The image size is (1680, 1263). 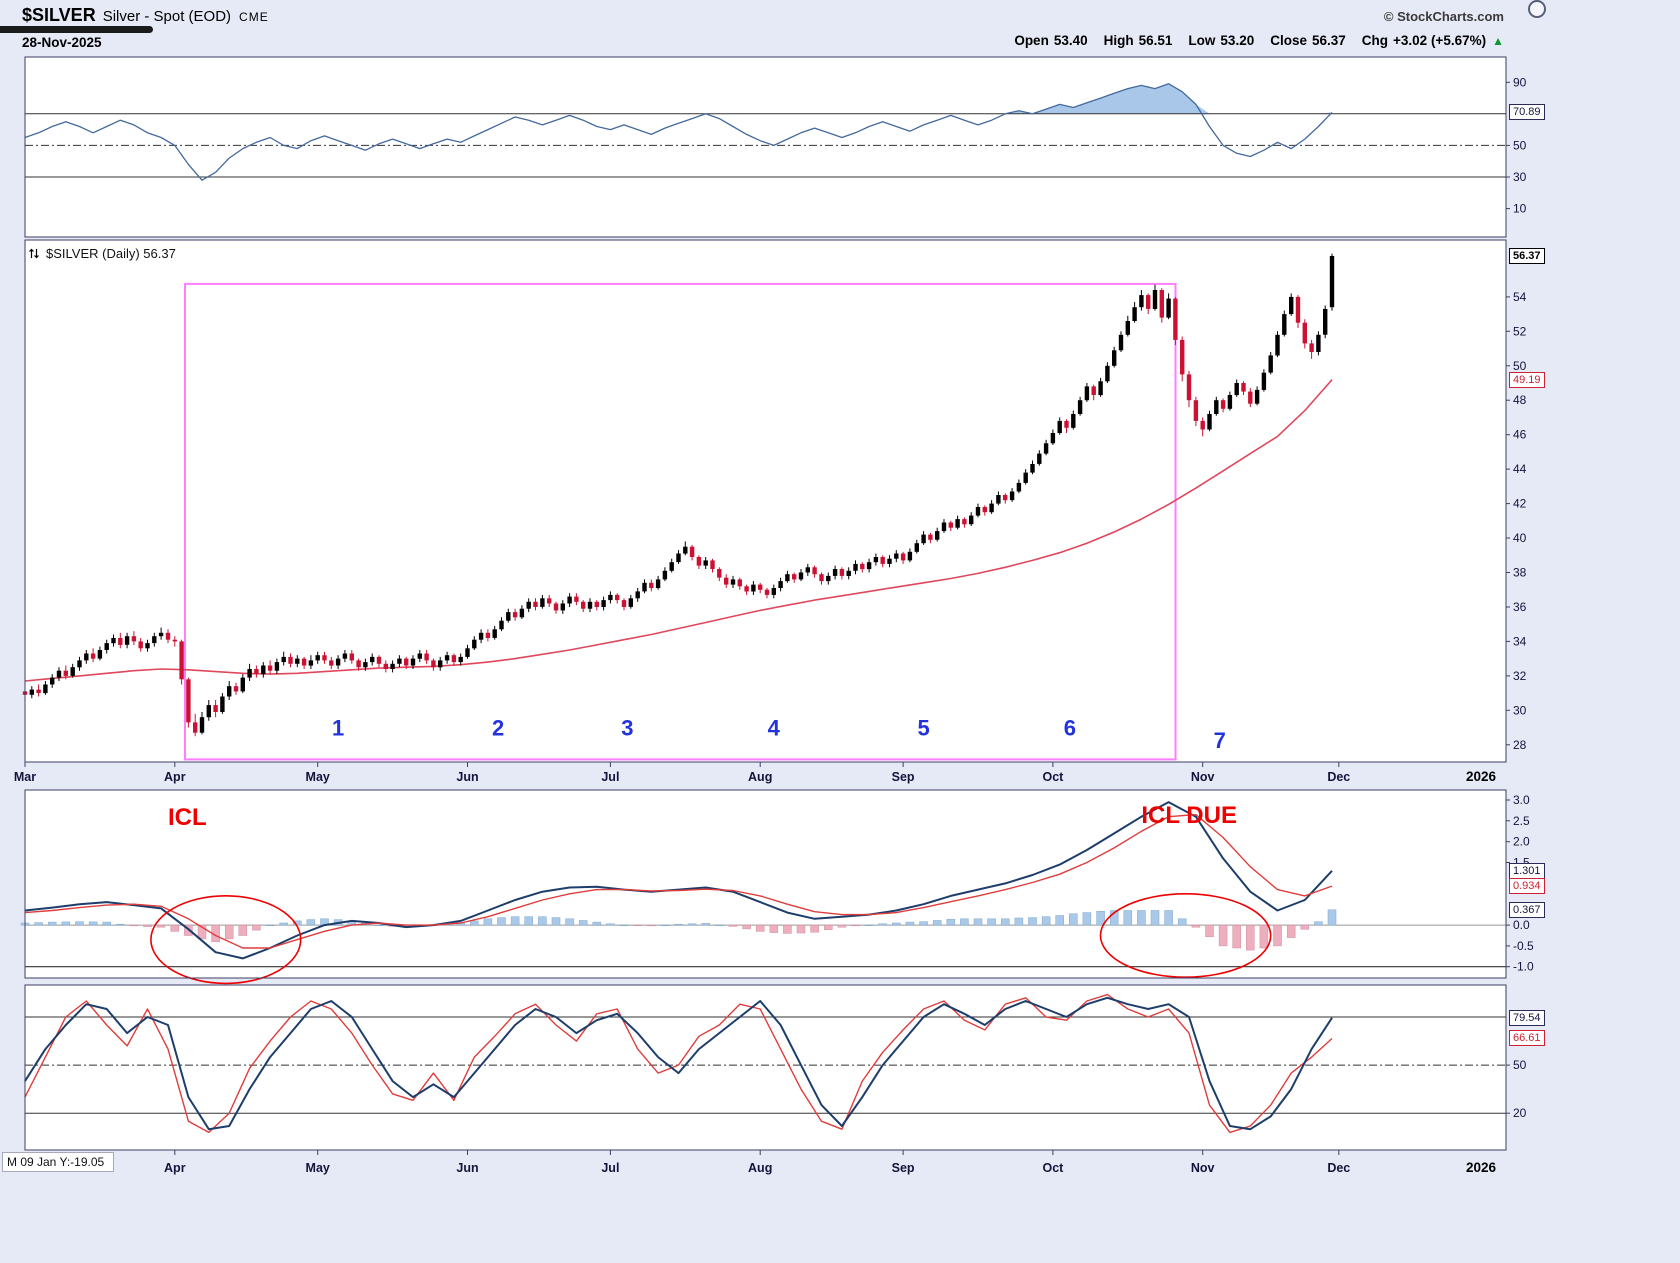 I want to click on axis-tick-label: 10, so click(x=1520, y=209).